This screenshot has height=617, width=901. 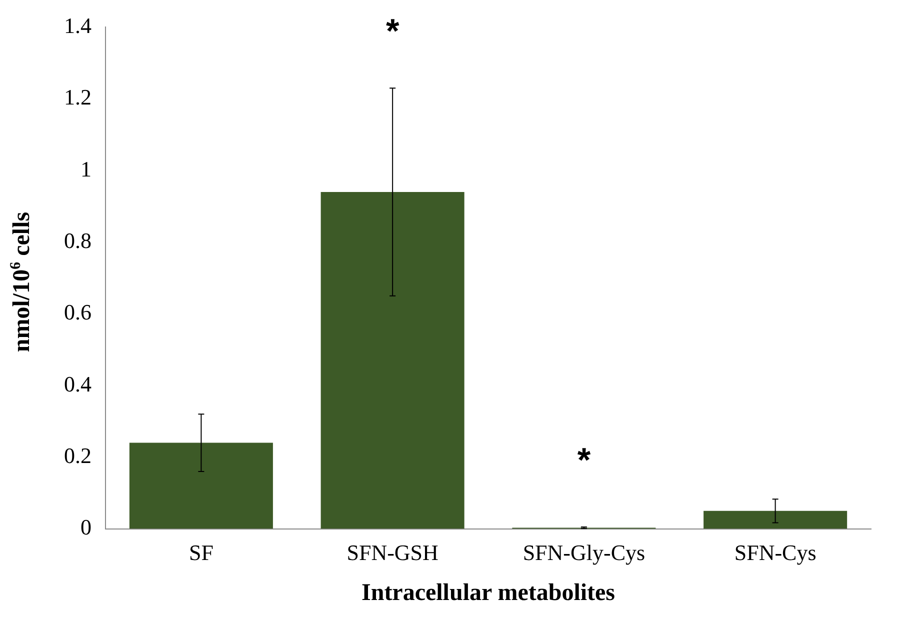 What do you see at coordinates (78, 312) in the screenshot?
I see `y-tick-label: 0.6` at bounding box center [78, 312].